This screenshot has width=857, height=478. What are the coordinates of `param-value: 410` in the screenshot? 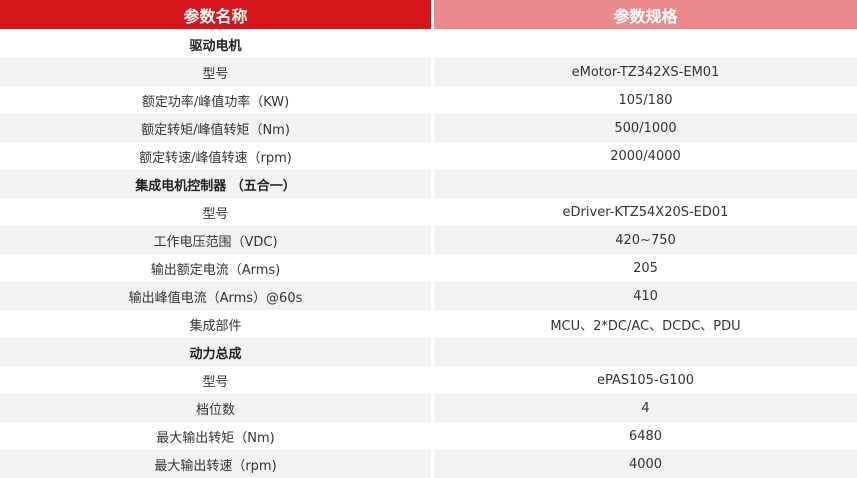 It's located at (645, 296).